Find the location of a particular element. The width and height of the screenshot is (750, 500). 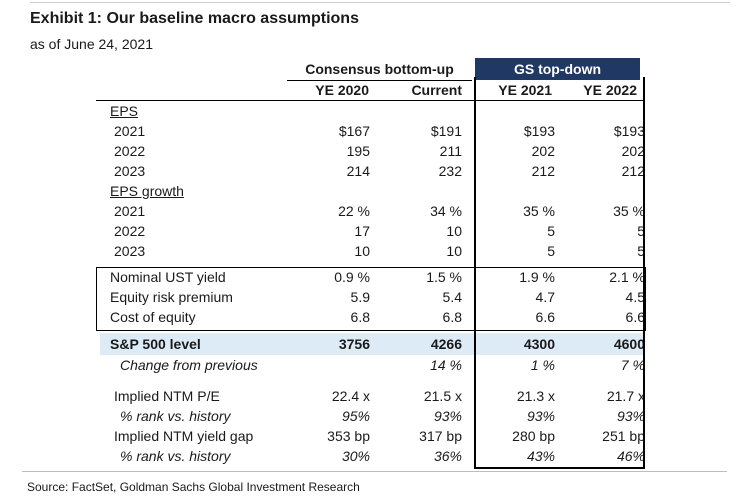

col-header-ye2022: YE 2022 is located at coordinates (610, 90).